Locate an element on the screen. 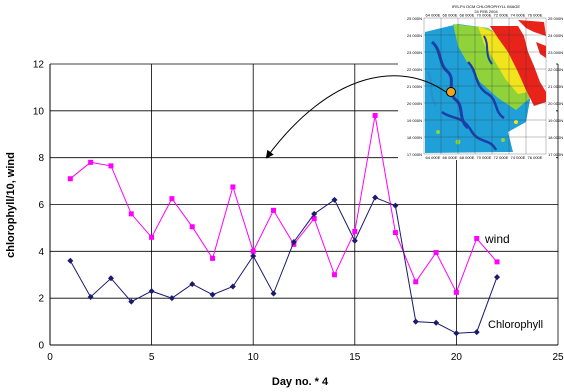 The height and width of the screenshot is (392, 564). y-tick-label: 0 is located at coordinates (41, 346).